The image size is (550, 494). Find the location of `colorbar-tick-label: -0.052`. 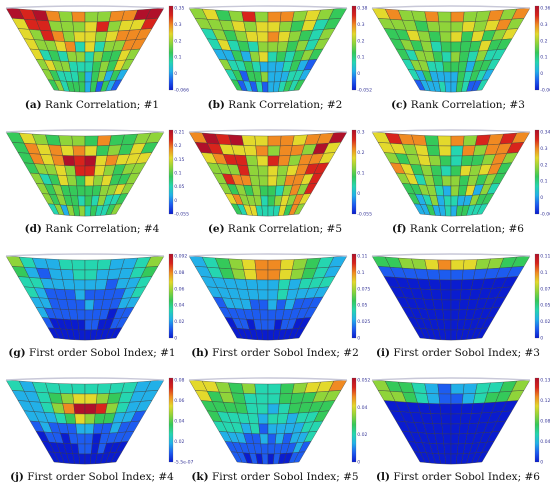

colorbar-tick-label: -0.052 is located at coordinates (364, 91).